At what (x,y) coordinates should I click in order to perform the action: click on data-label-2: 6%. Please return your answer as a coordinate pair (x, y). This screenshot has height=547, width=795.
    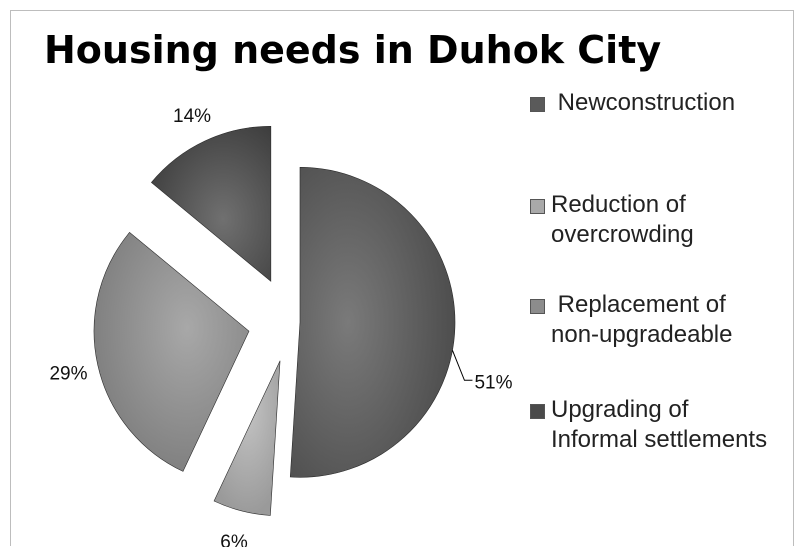
    Looking at the image, I should click on (234, 539).